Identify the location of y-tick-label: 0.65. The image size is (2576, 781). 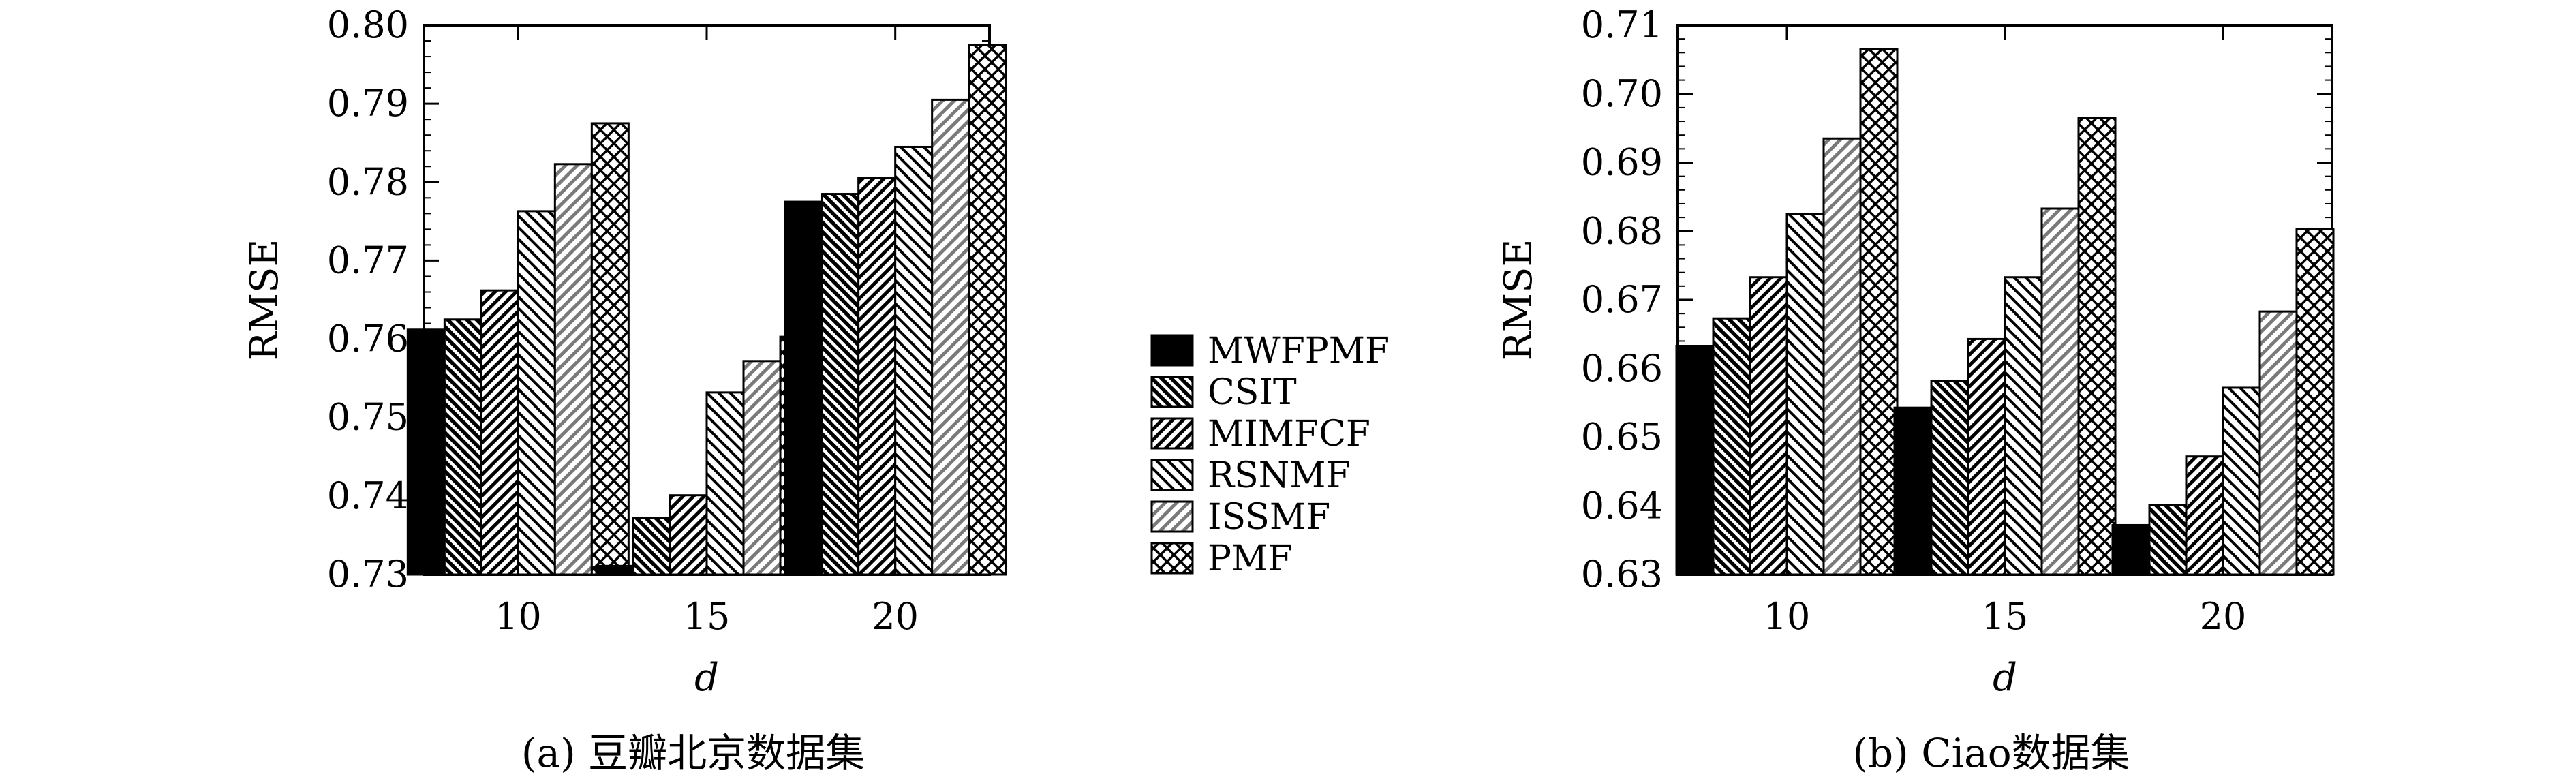
(1622, 438).